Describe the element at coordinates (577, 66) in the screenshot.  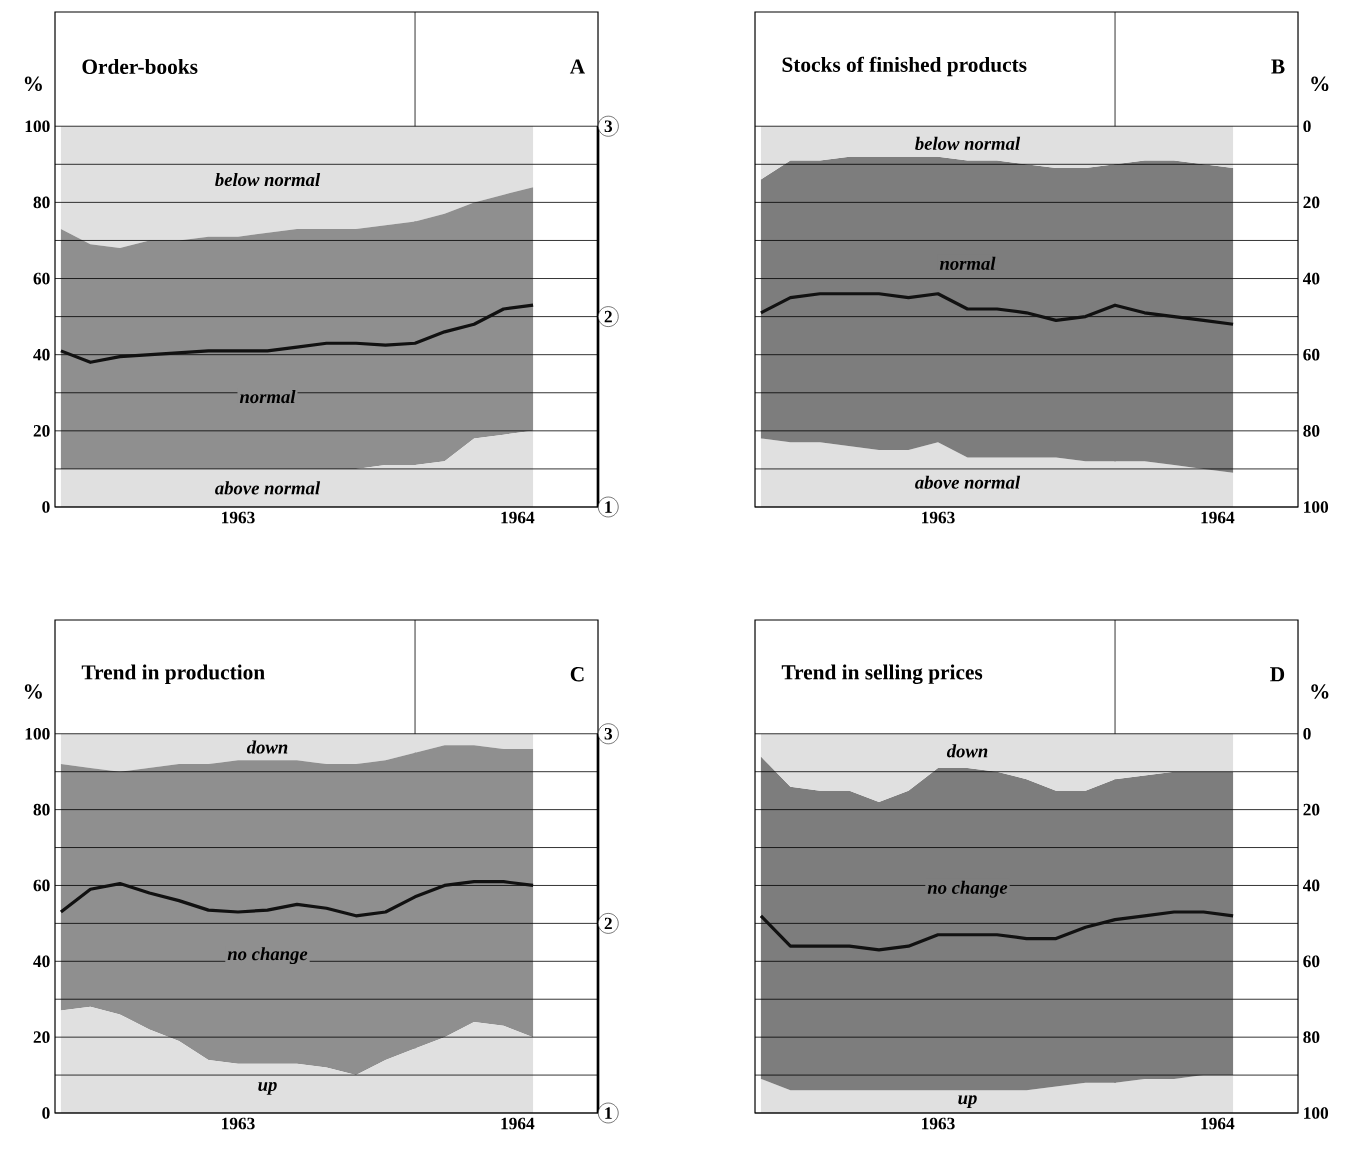
I see `annotation: A` at that location.